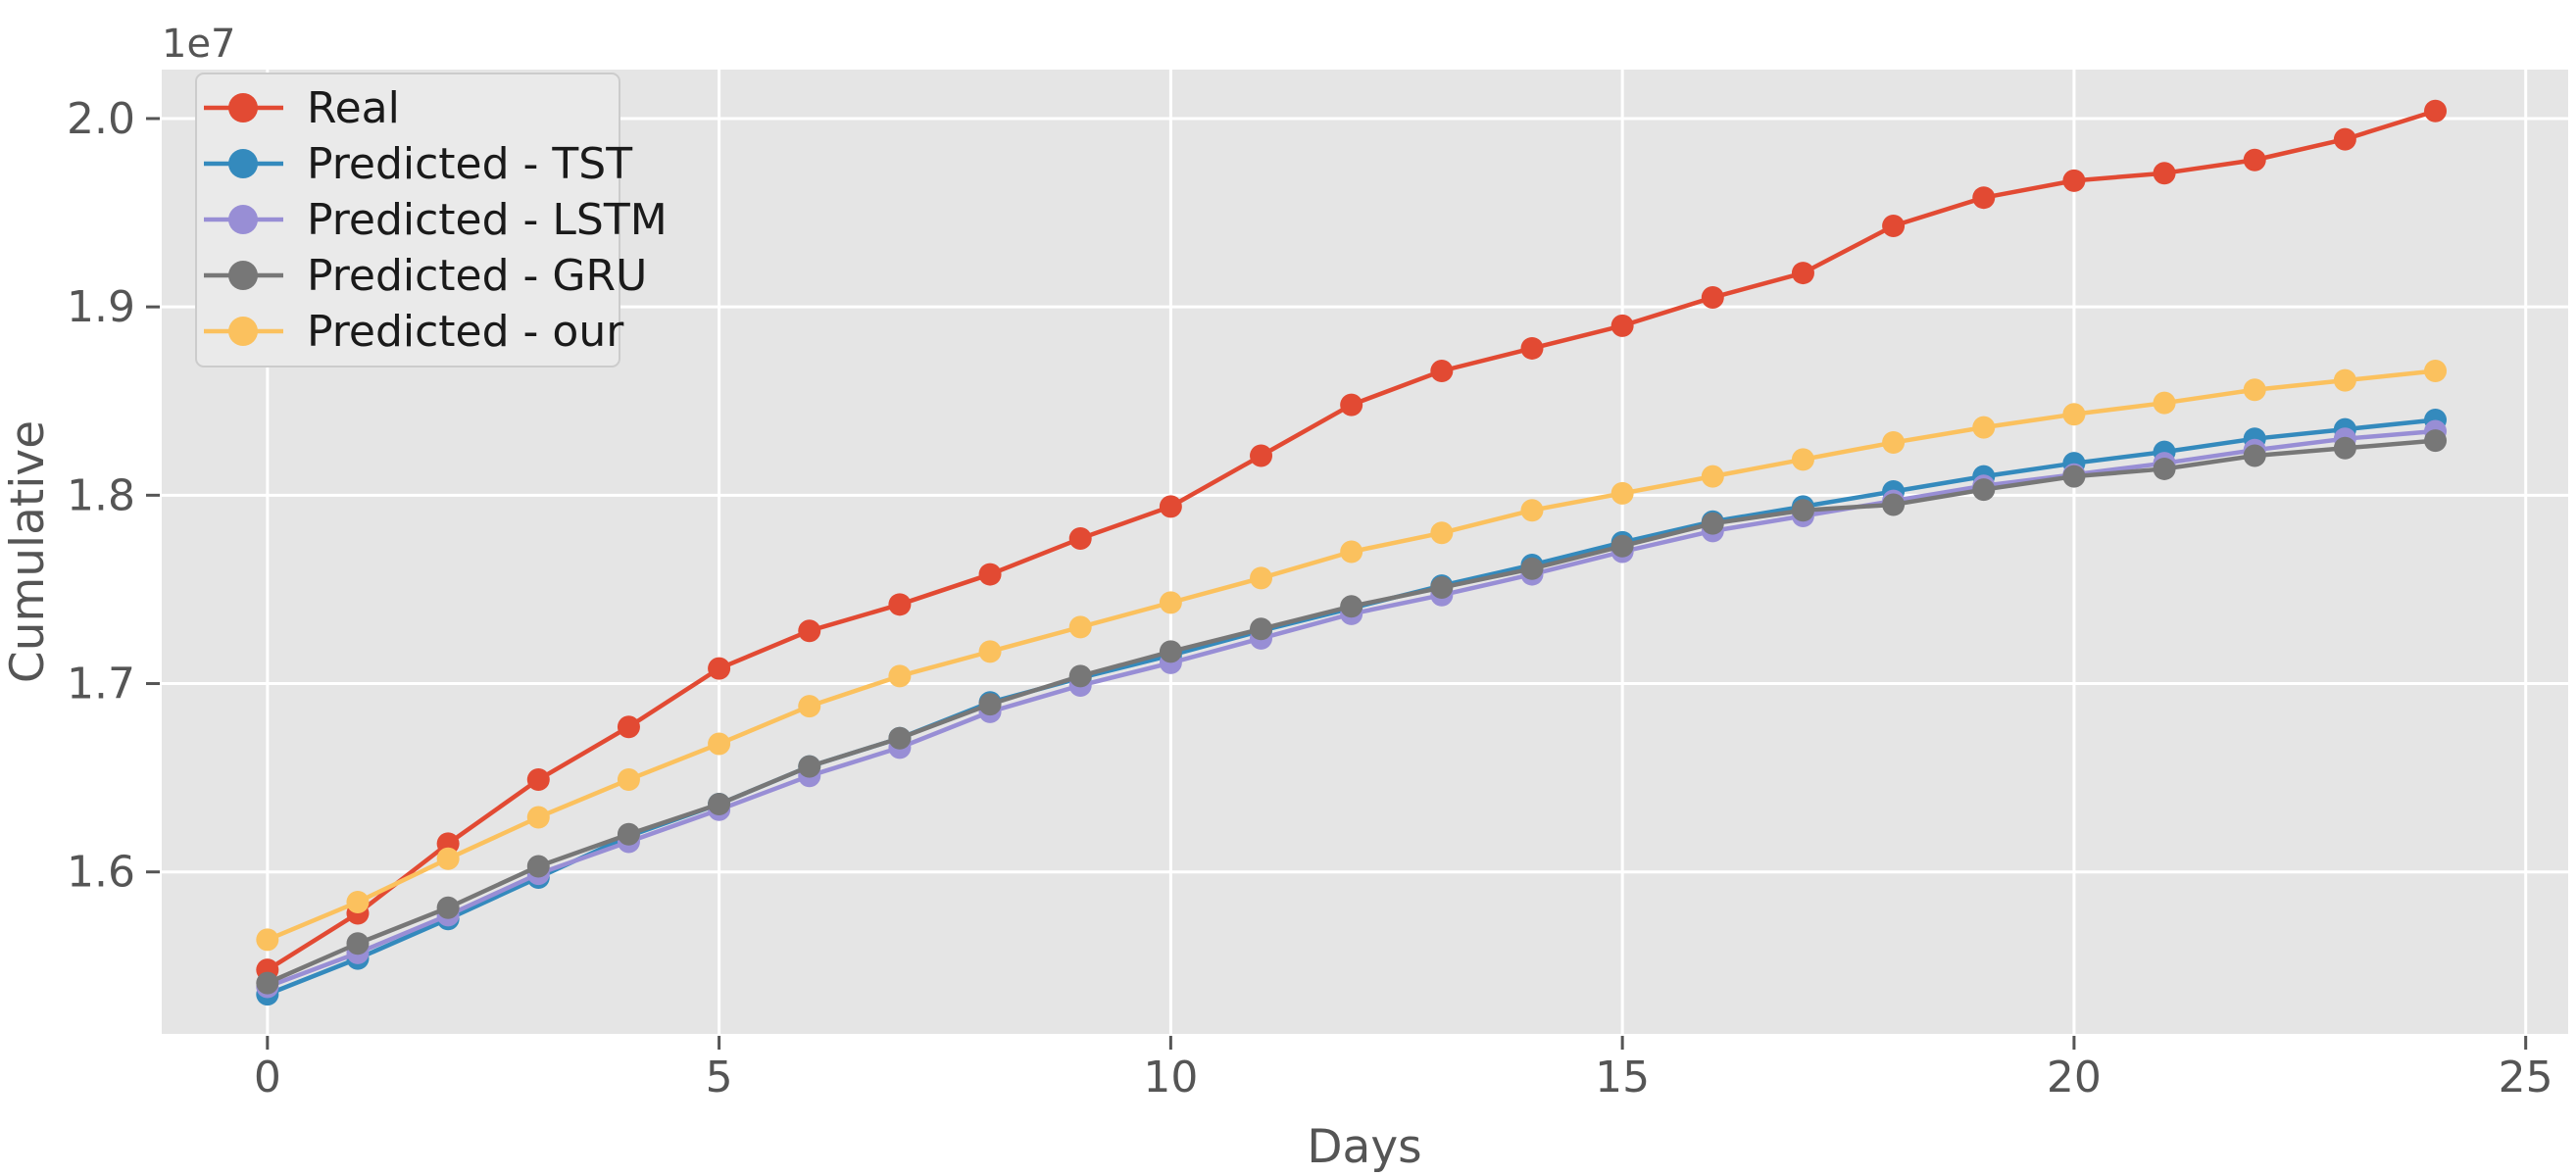 This screenshot has height=1176, width=2576. I want to click on x-axis-title: Days, so click(1364, 1147).